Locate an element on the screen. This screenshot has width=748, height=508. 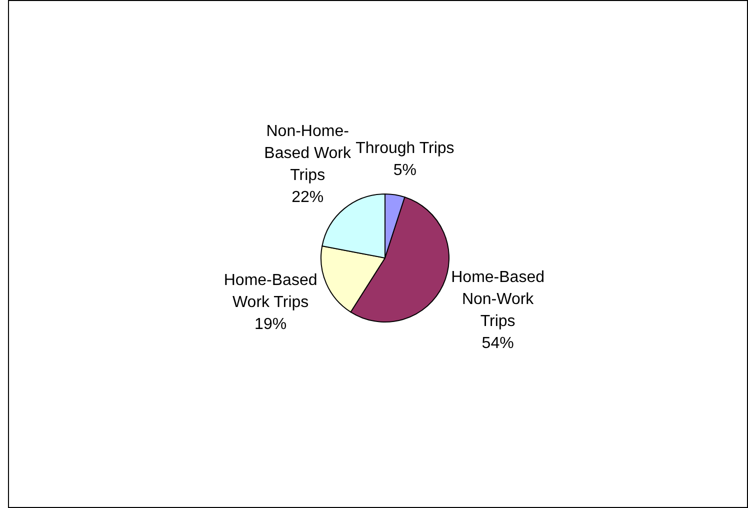
data-label: 54% is located at coordinates (498, 343).